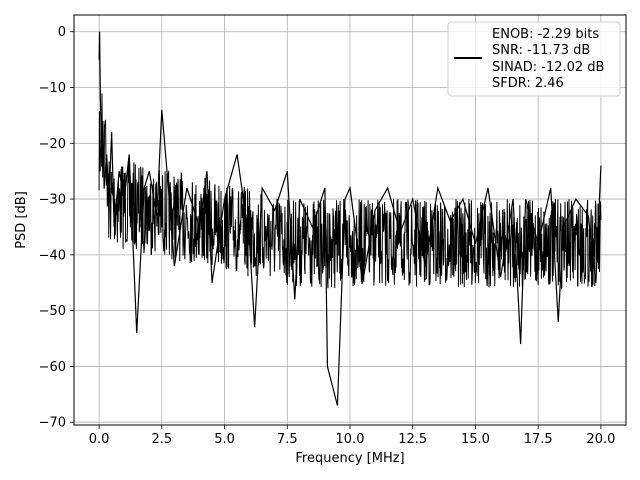 The width and height of the screenshot is (640, 480). I want to click on y-tick-label: −30, so click(52, 200).